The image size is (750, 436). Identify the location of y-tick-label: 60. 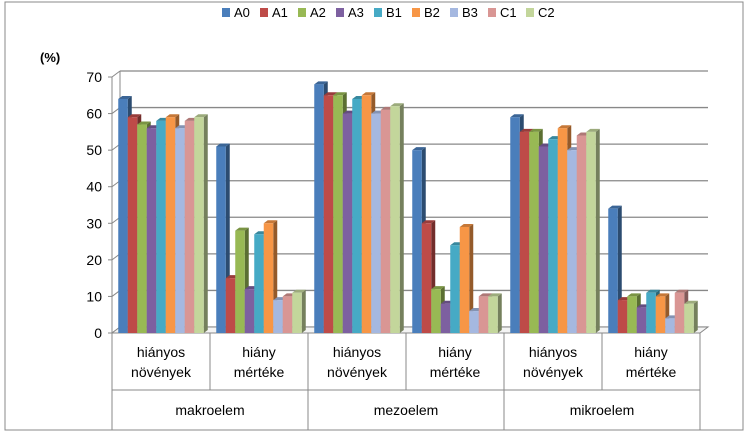
(94, 114).